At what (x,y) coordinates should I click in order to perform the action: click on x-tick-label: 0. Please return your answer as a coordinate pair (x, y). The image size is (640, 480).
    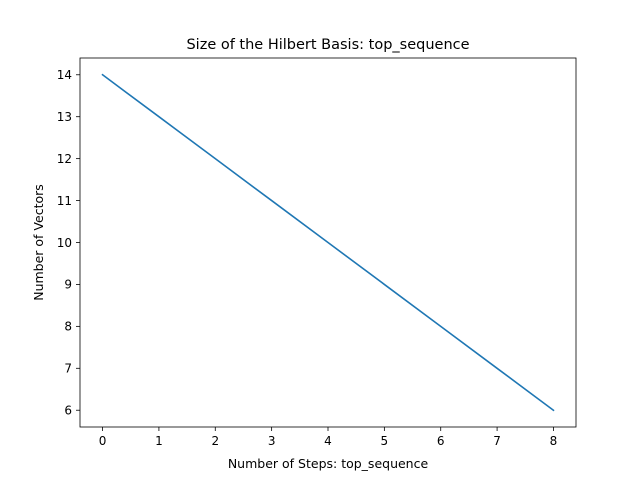
    Looking at the image, I should click on (103, 441).